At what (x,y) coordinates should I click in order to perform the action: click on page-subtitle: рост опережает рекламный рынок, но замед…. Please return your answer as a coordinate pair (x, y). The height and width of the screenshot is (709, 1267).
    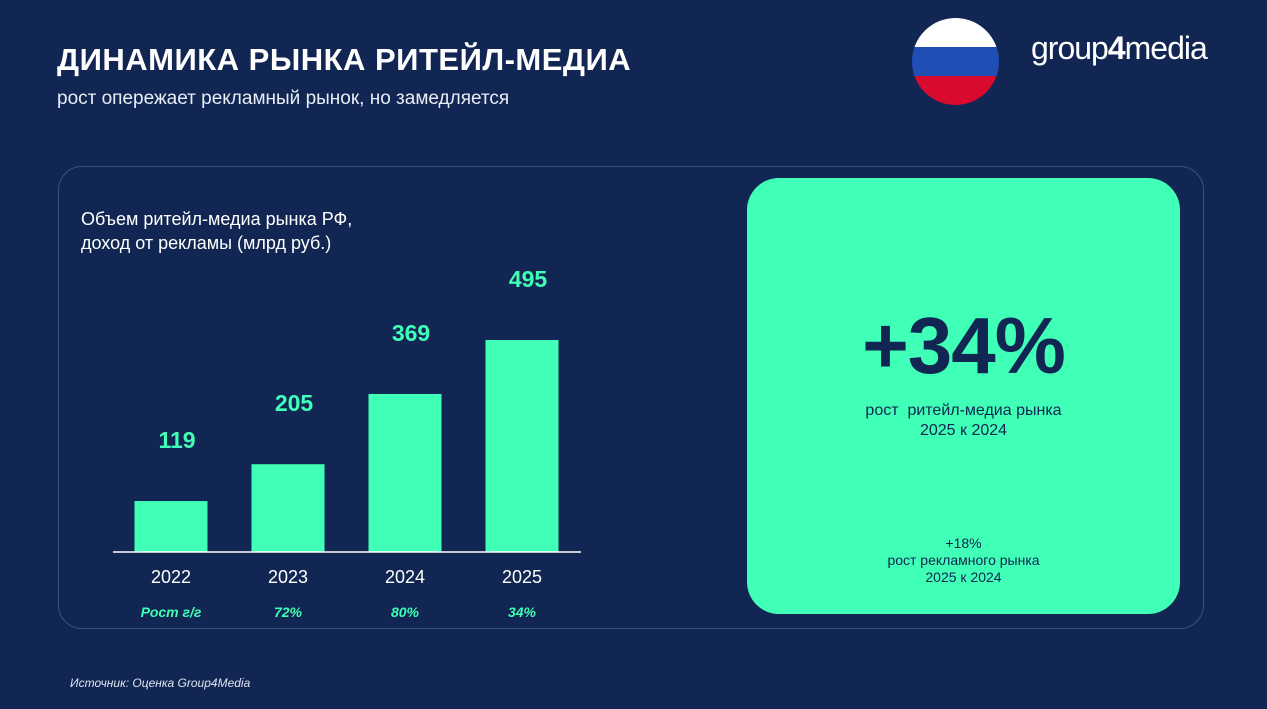
    Looking at the image, I should click on (283, 98).